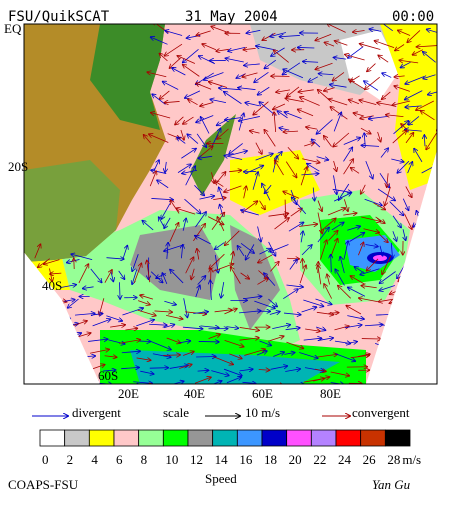  What do you see at coordinates (171, 459) in the screenshot?
I see `colorbar-tick-label: 10` at bounding box center [171, 459].